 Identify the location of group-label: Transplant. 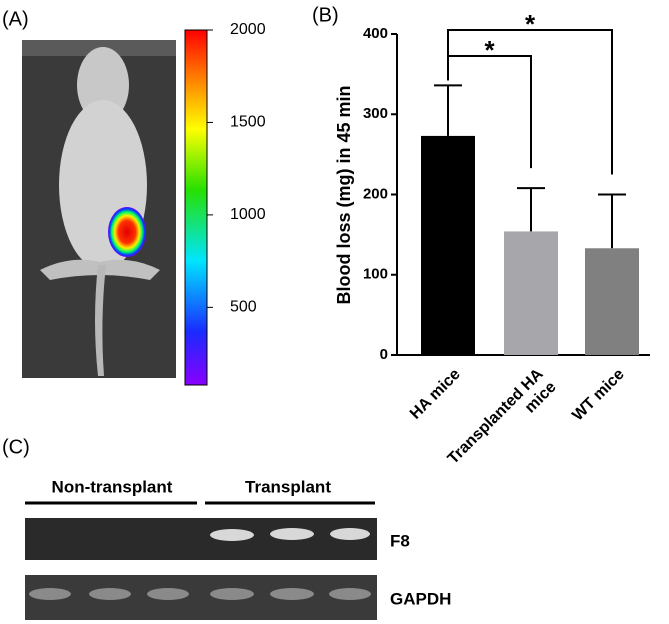
(288, 486).